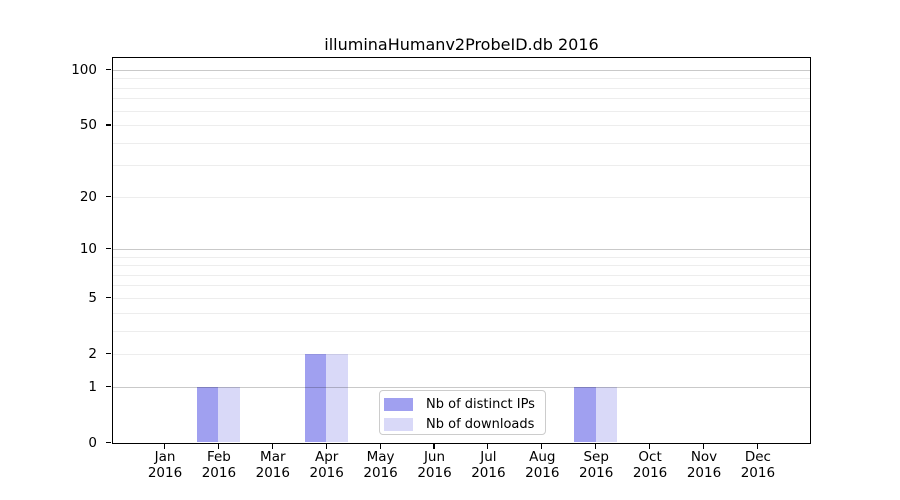  What do you see at coordinates (88, 125) in the screenshot?
I see `y-tick-label: 50` at bounding box center [88, 125].